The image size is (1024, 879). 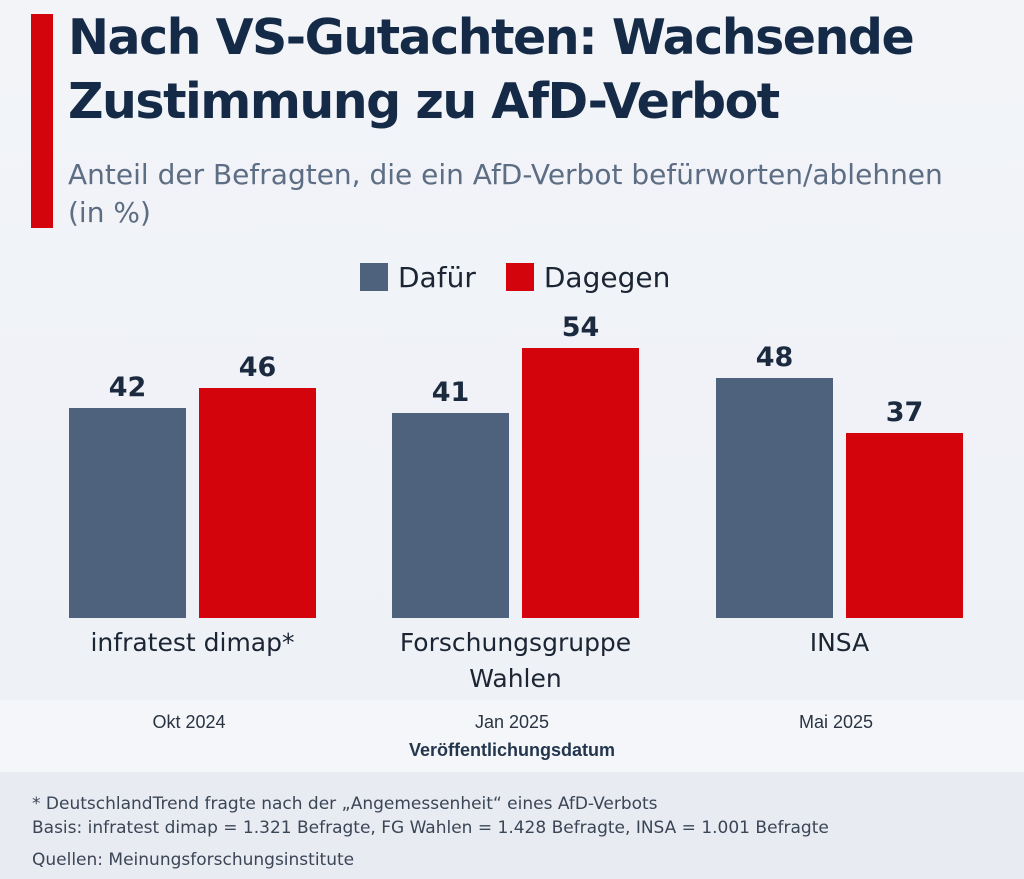 What do you see at coordinates (192, 642) in the screenshot?
I see `category-label-infratest-dimap: infratest dimap*` at bounding box center [192, 642].